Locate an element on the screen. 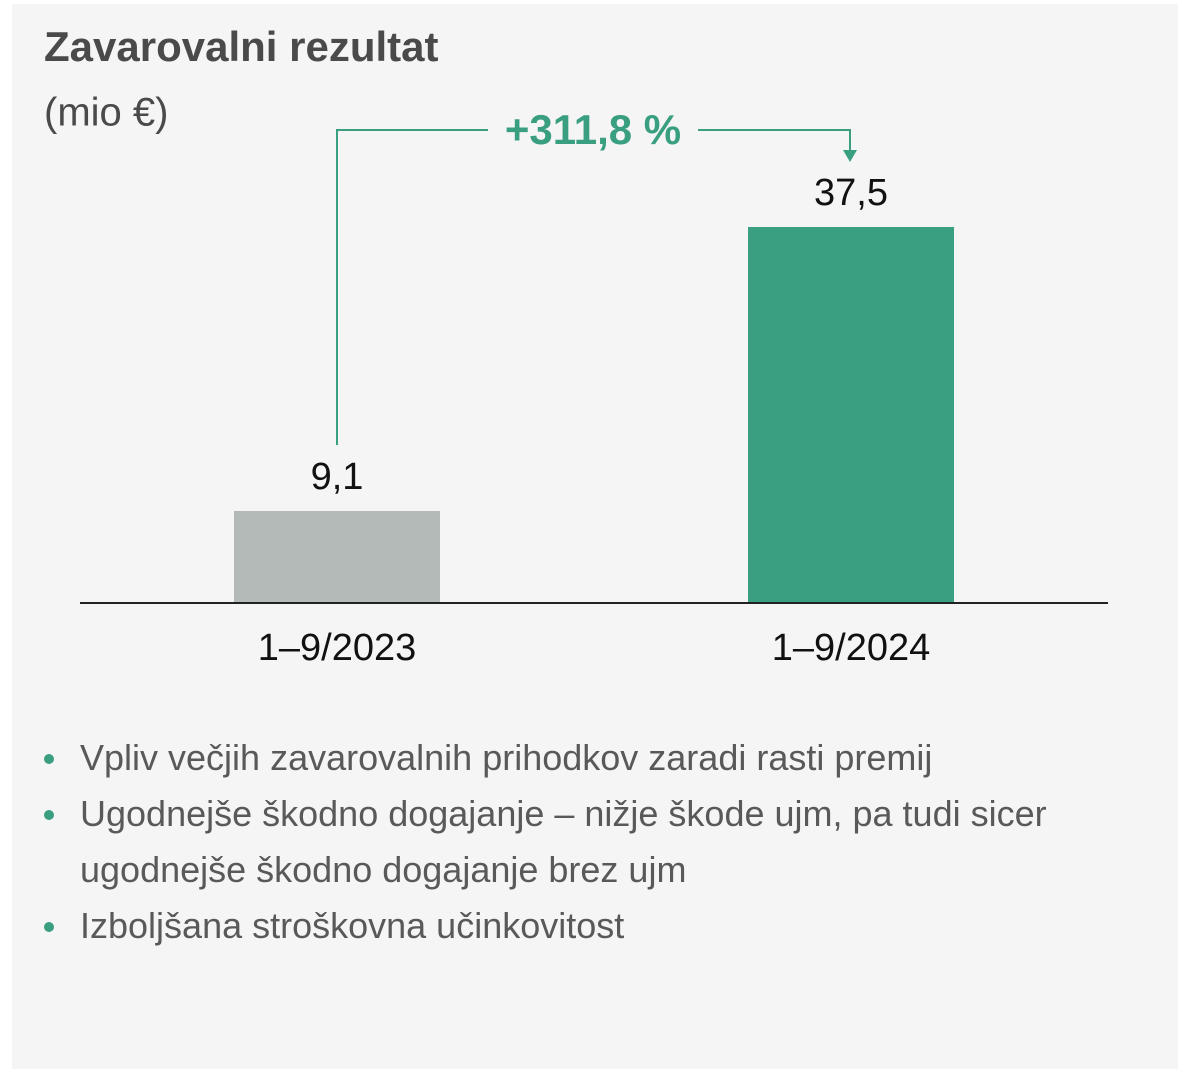 The width and height of the screenshot is (1183, 1069). value-label: 37,5 is located at coordinates (851, 193).